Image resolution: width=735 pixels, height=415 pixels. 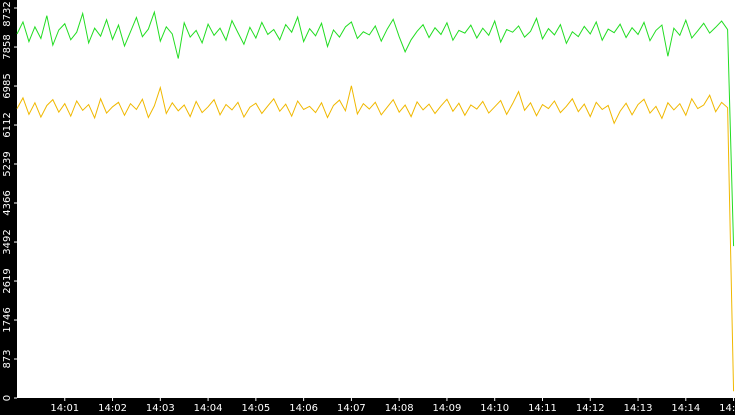 What do you see at coordinates (494, 408) in the screenshot?
I see `x-tick-label: 14:10` at bounding box center [494, 408].